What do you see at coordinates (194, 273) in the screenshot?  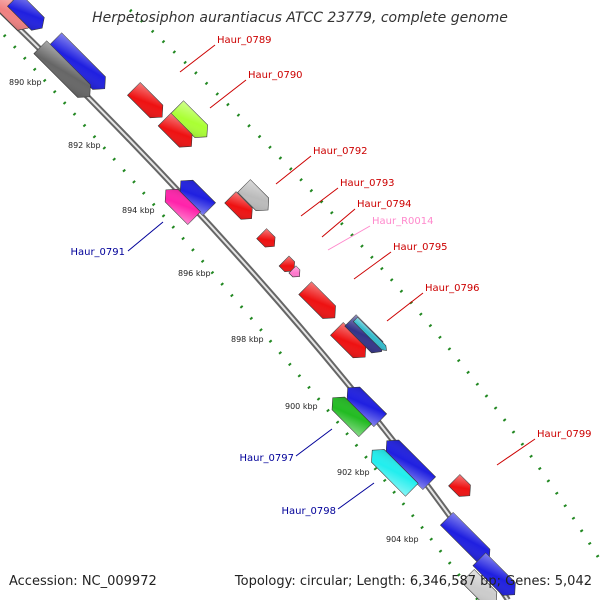 I see `tick-label-896: 896 kbp` at bounding box center [194, 273].